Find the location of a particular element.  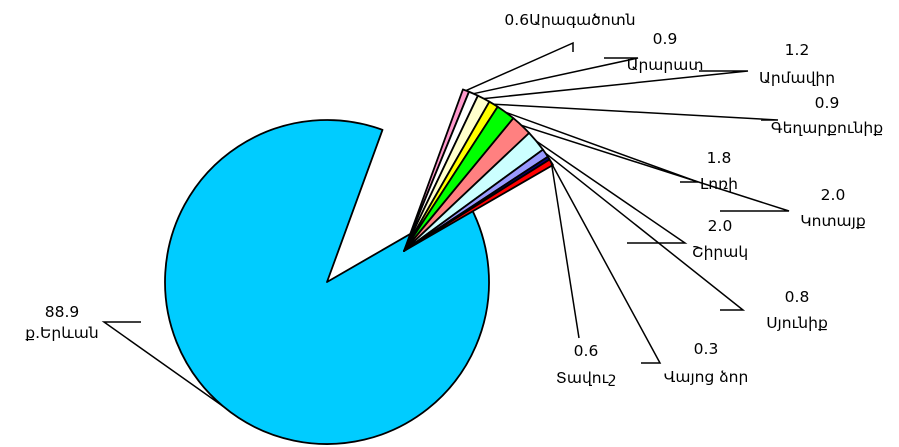

slice-name-label-6: Լոռի is located at coordinates (719, 184).